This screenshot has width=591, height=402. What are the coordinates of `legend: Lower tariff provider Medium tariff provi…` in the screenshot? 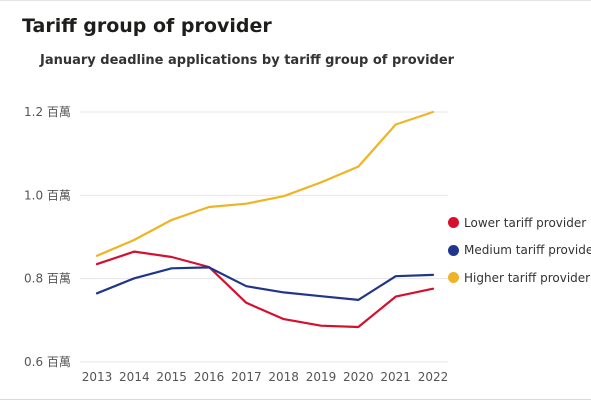 It's located at (519, 250).